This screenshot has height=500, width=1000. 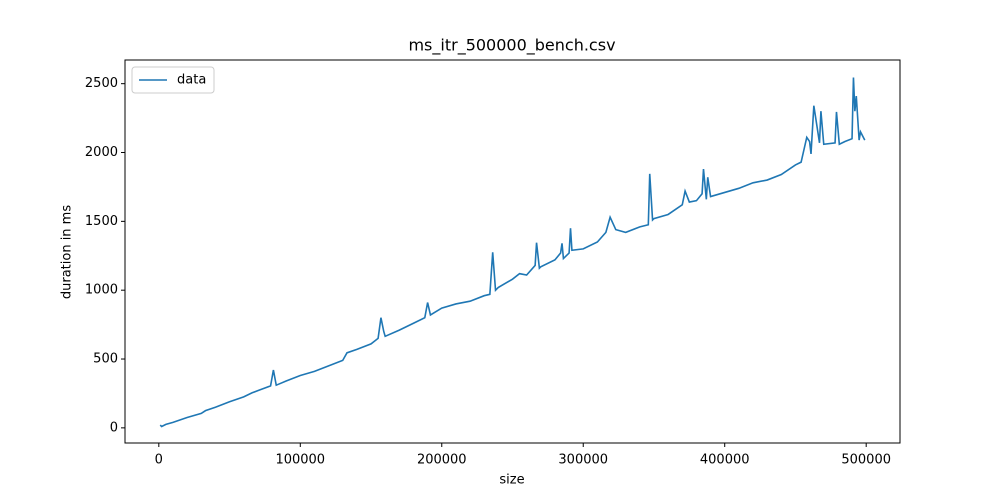 What do you see at coordinates (191, 80) in the screenshot?
I see `legend-label: data` at bounding box center [191, 80].